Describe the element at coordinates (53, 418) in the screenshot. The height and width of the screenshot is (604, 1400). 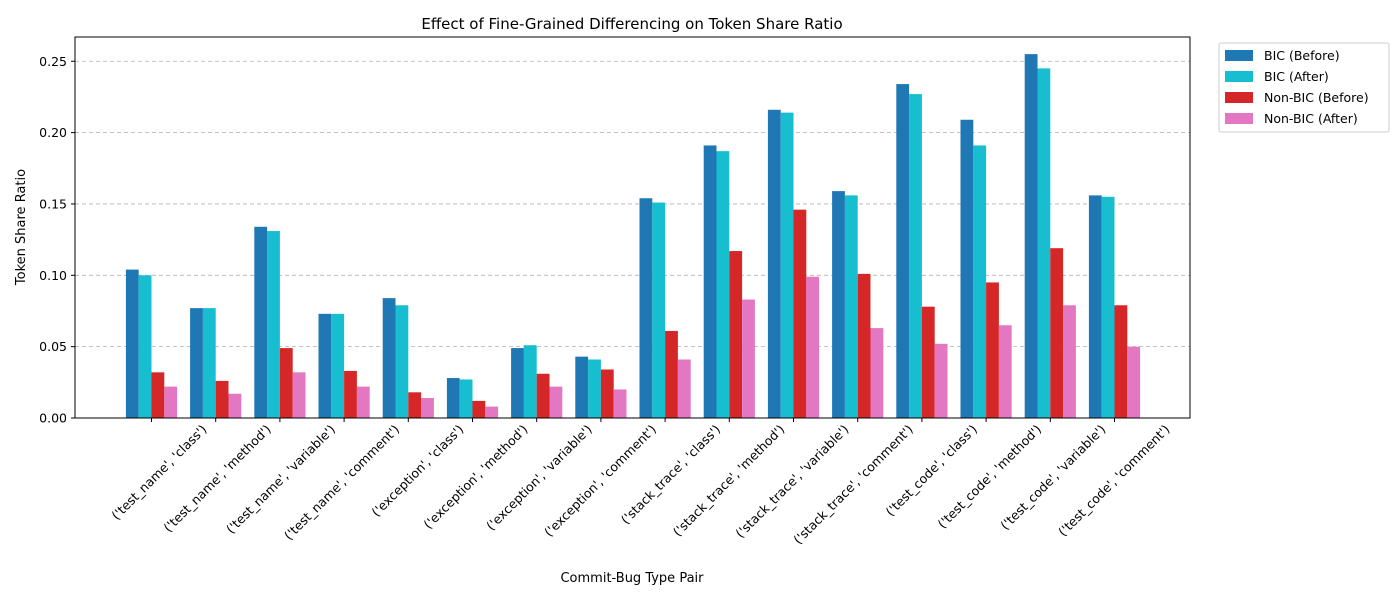
I see `y-tick-label: 0.00` at that location.